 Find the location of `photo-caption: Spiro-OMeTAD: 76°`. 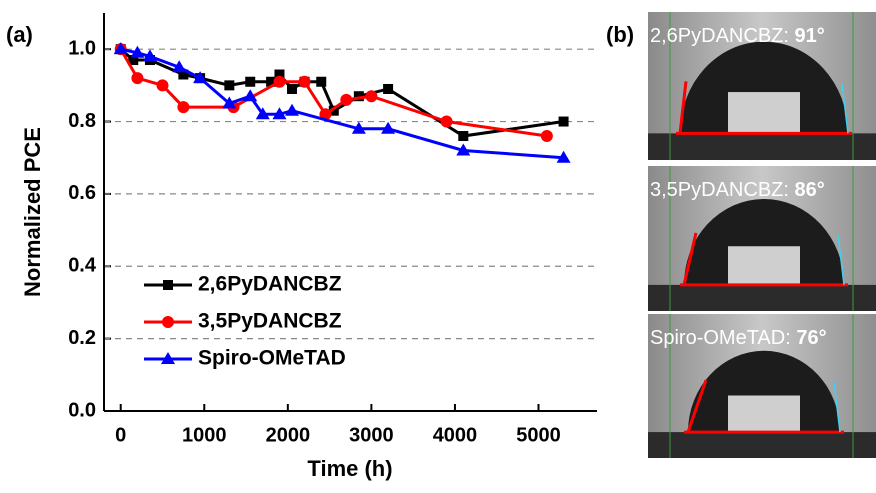

photo-caption: Spiro-OMeTAD: 76° is located at coordinates (738, 338).